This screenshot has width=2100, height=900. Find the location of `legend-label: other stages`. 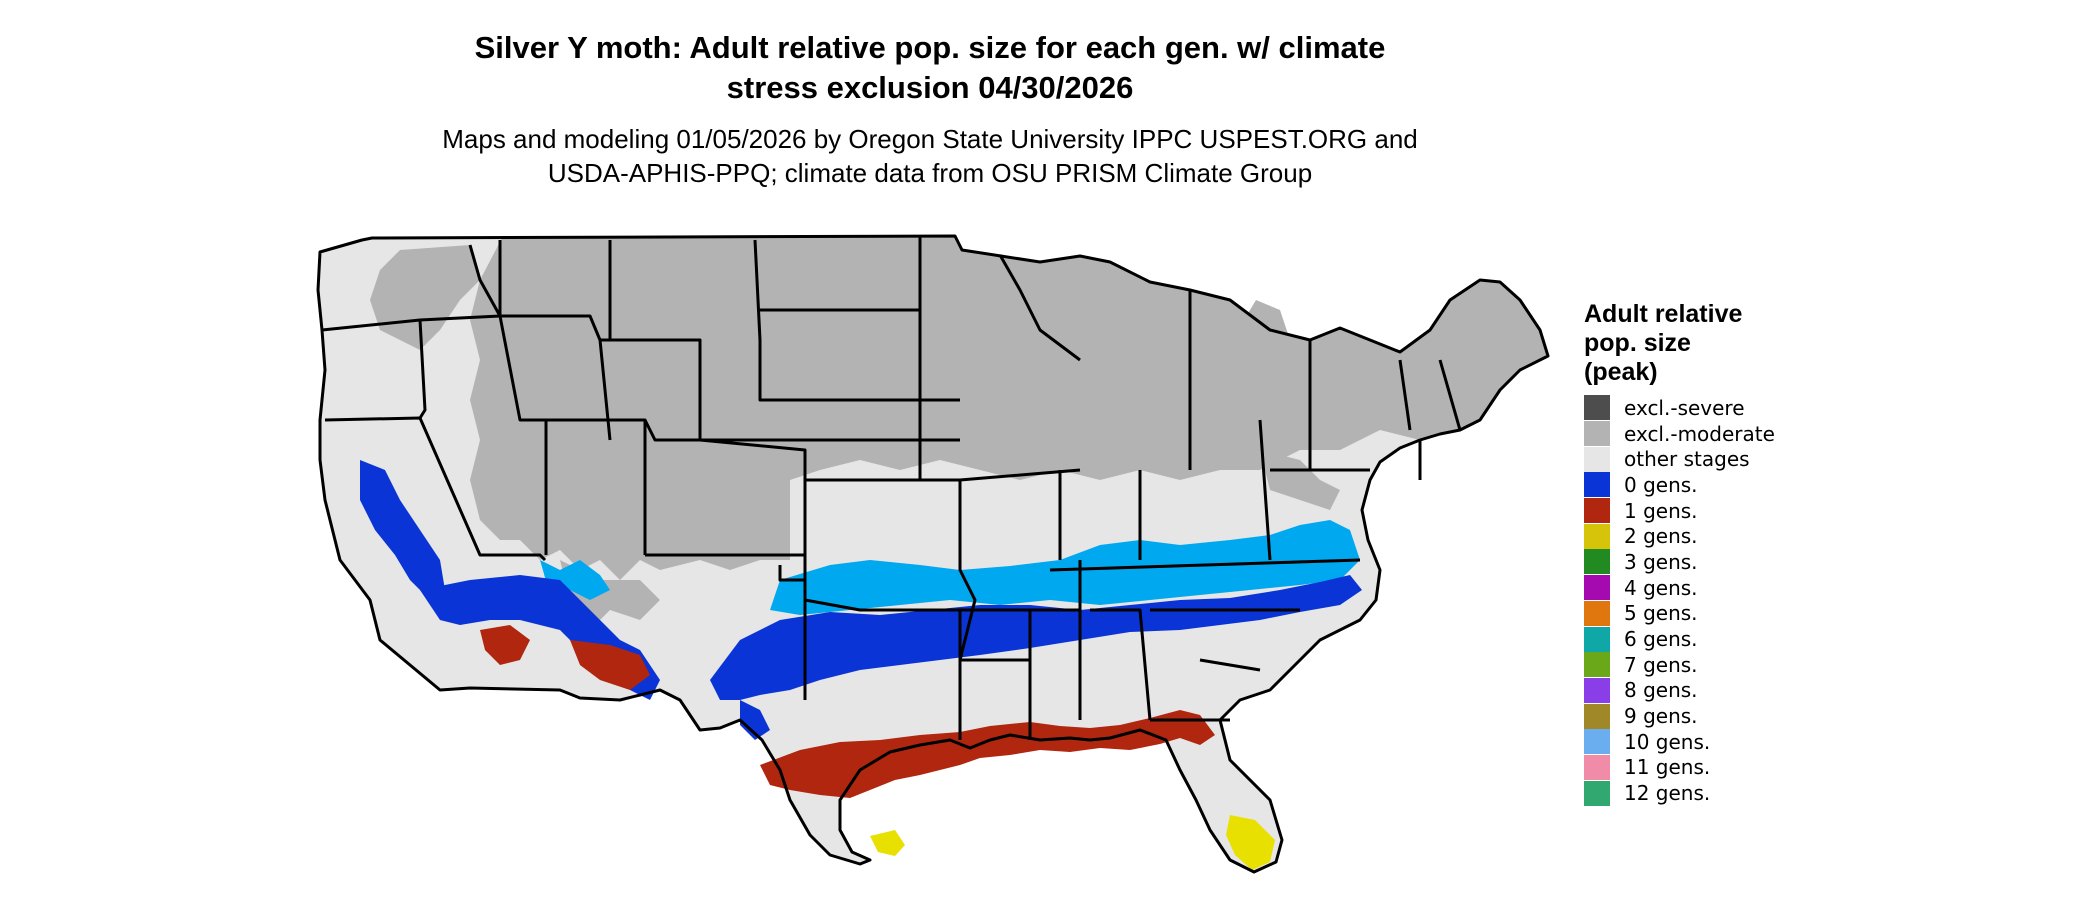

legend-label: other stages is located at coordinates (1687, 459).